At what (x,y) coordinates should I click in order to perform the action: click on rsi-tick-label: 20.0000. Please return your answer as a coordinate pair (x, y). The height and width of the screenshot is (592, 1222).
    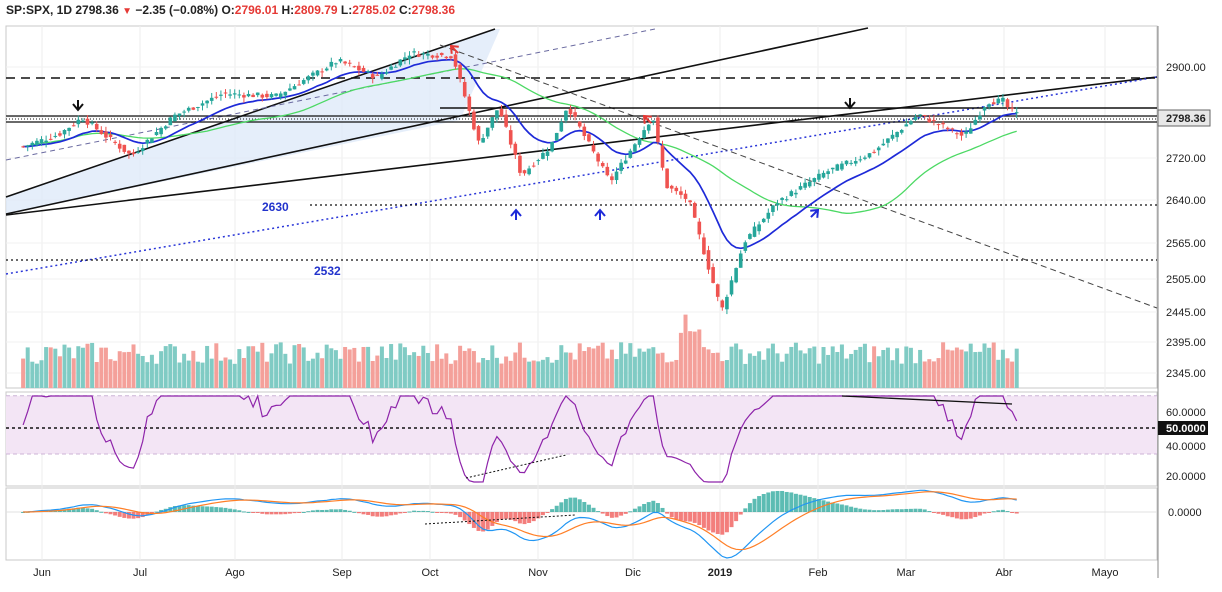
    Looking at the image, I should click on (1186, 477).